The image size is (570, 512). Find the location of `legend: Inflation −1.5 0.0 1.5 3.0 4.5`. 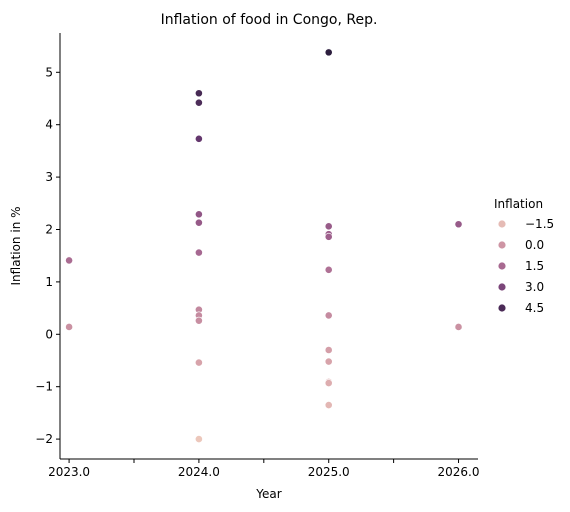

legend: Inflation −1.5 0.0 1.5 3.0 4.5 is located at coordinates (524, 256).